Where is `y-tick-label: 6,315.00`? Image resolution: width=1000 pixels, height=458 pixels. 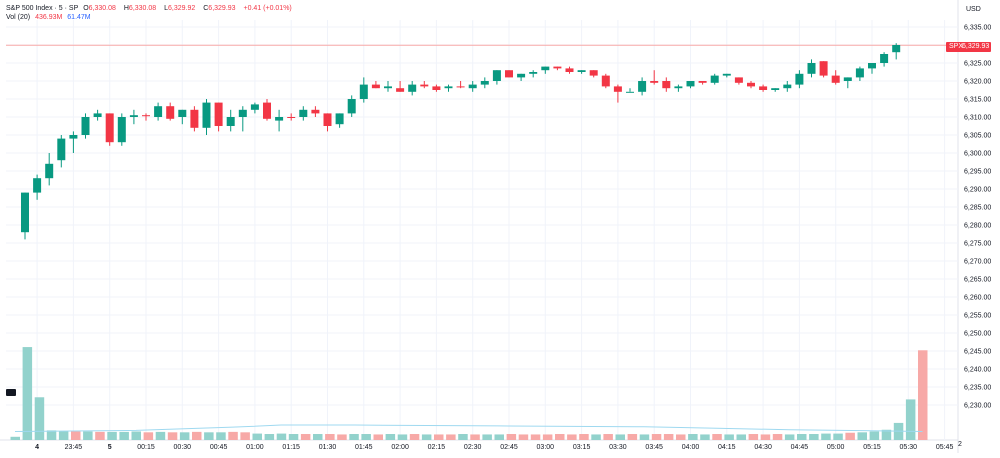 y-tick-label: 6,315.00 is located at coordinates (977, 100).